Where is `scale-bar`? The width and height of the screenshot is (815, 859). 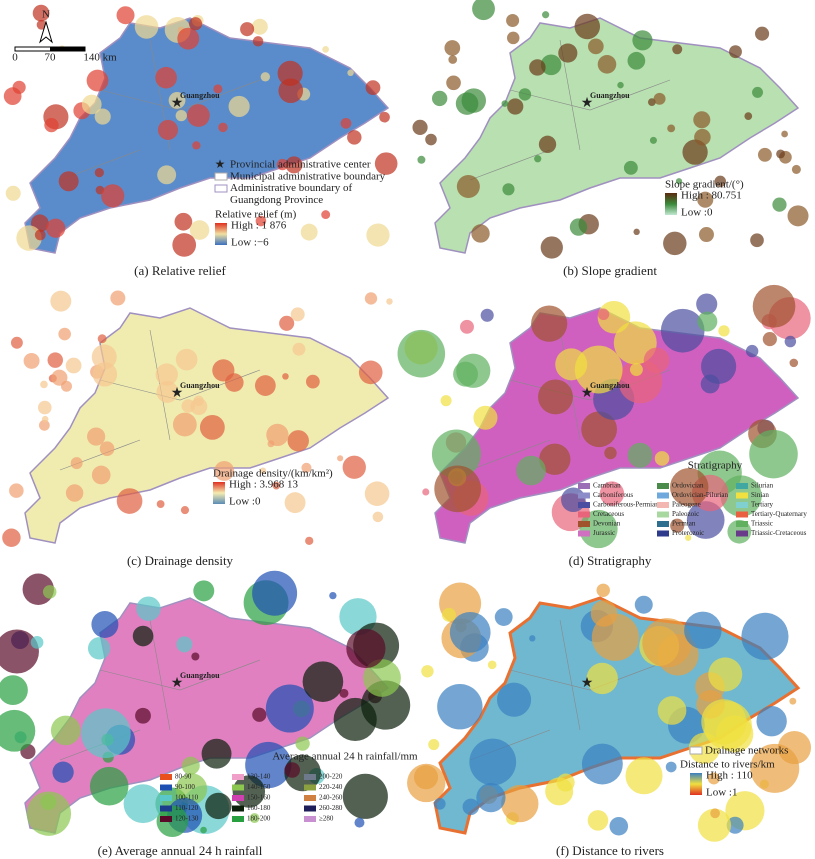
scale-bar is located at coordinates (67, 49).